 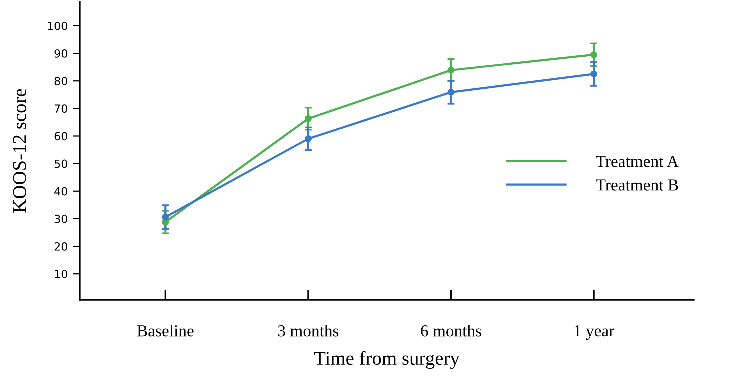 What do you see at coordinates (61, 274) in the screenshot?
I see `y-tick-label: 10` at bounding box center [61, 274].